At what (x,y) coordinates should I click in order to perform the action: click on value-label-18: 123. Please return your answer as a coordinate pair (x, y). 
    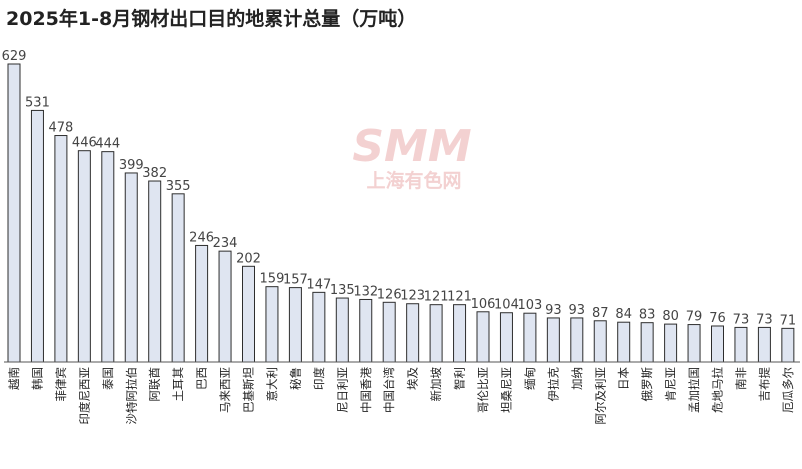
    Looking at the image, I should click on (412, 296).